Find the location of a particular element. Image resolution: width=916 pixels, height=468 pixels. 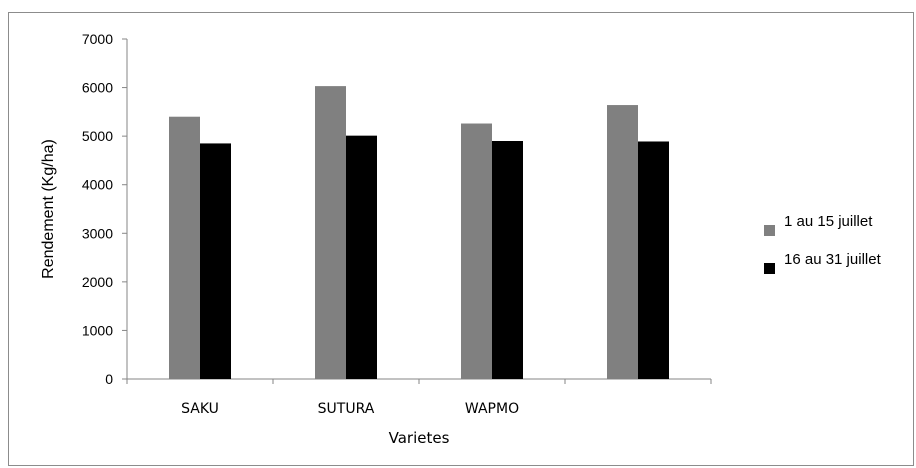

y-axis: 0 1000 2000 3000 4000 5000 6000 7000 is located at coordinates (105, 209).